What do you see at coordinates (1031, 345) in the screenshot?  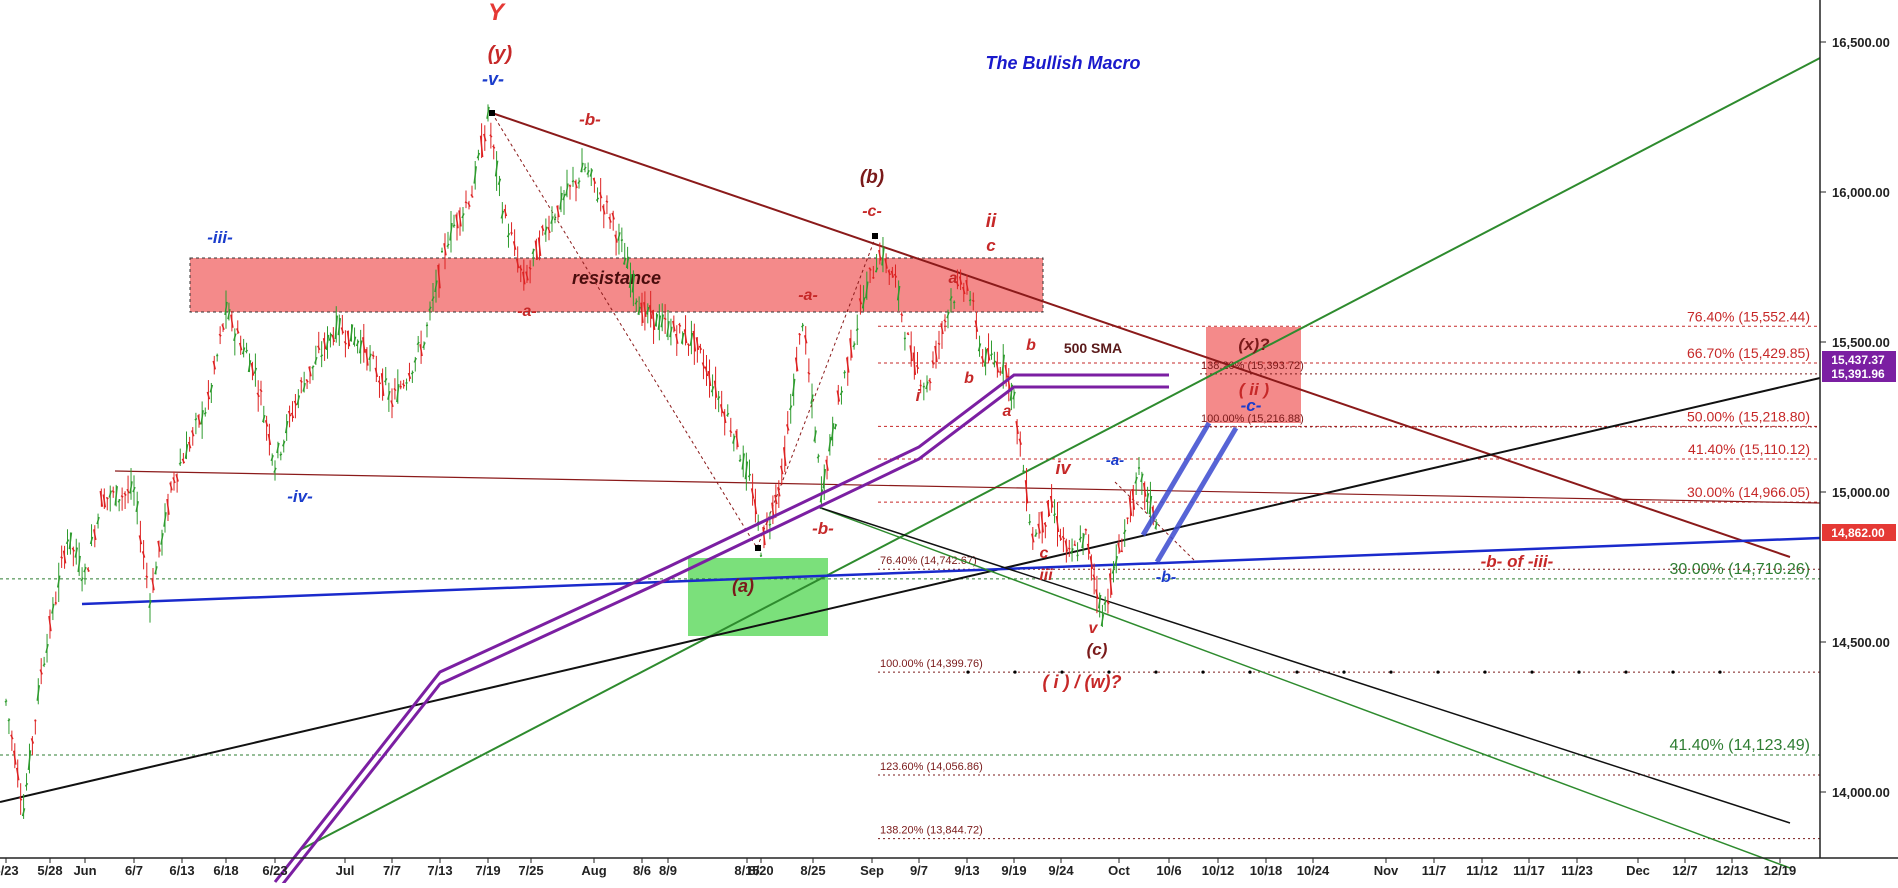 I see `wave-label: b` at bounding box center [1031, 345].